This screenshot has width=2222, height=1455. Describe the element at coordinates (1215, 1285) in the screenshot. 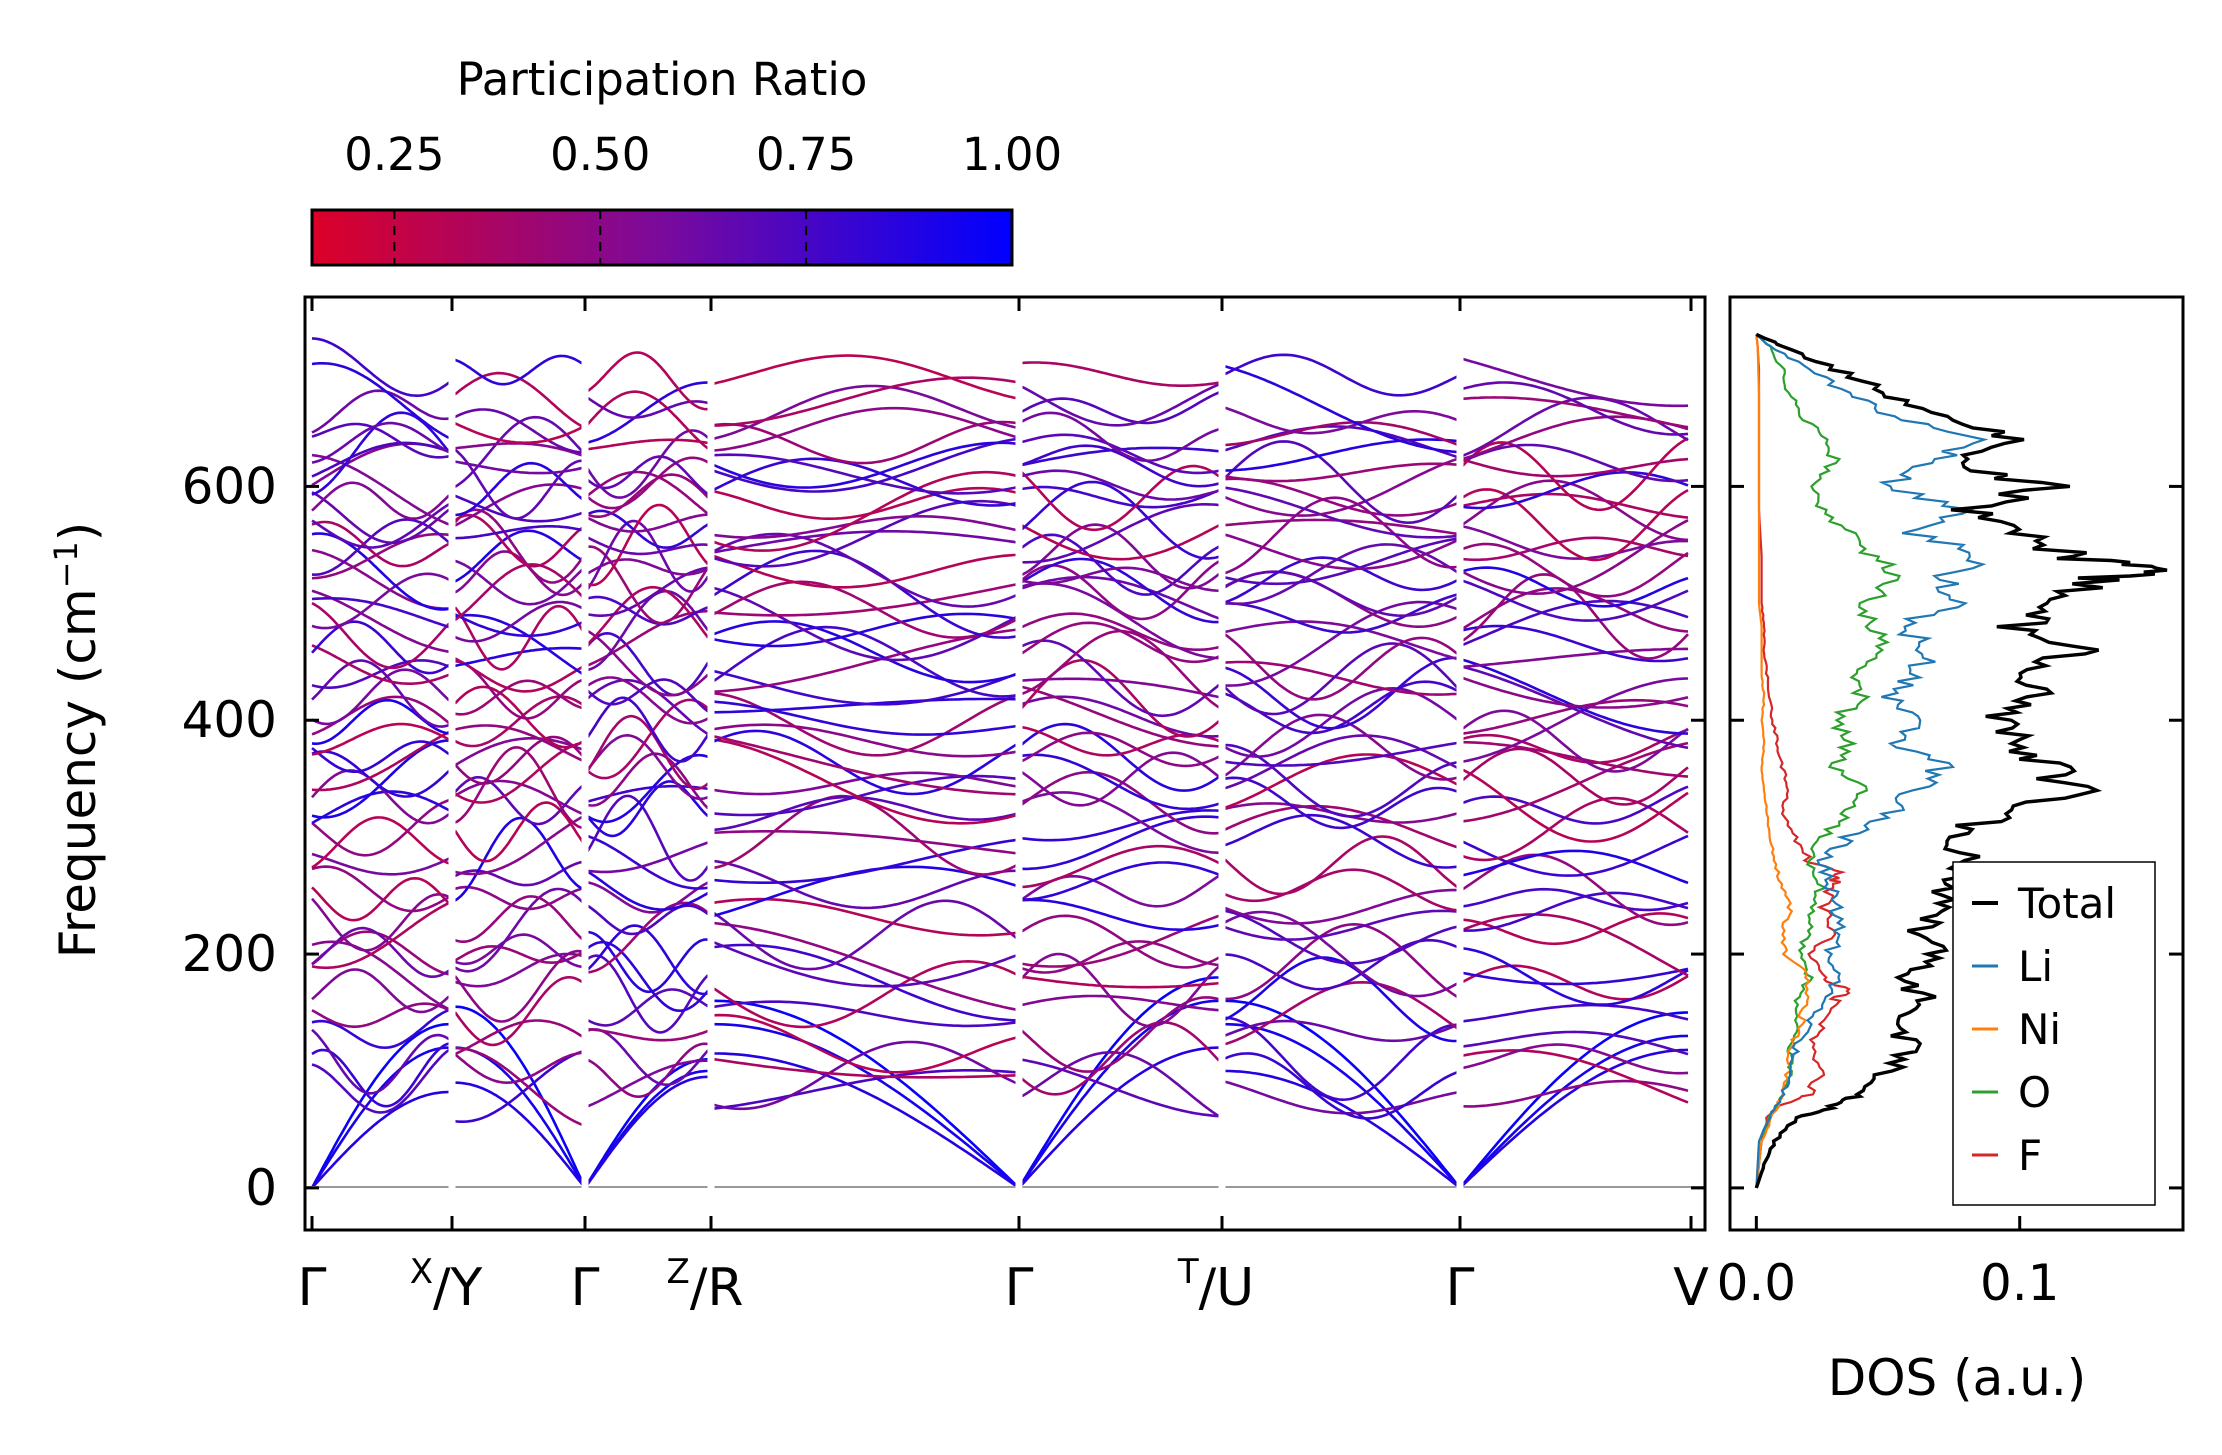

I see `path-label: T/U` at that location.